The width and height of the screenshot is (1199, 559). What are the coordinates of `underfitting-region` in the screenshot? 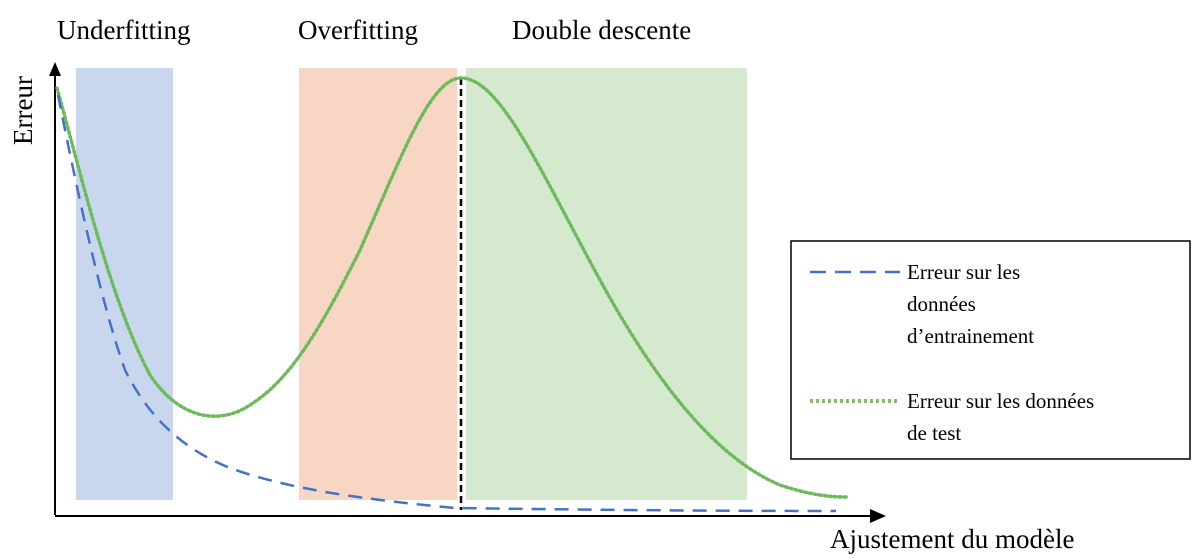 It's located at (124, 284).